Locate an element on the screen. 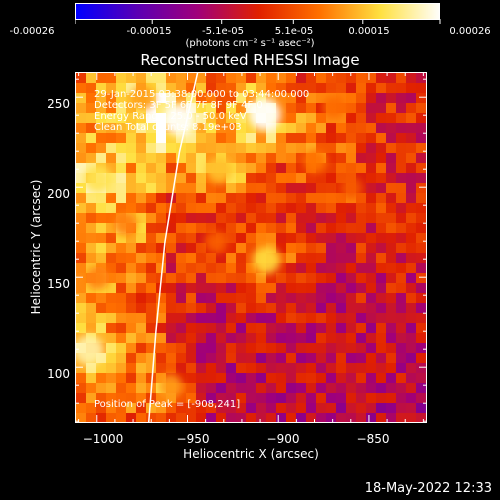 The image size is (500, 500). colorbar-tick-label: 0.00015 is located at coordinates (369, 31).